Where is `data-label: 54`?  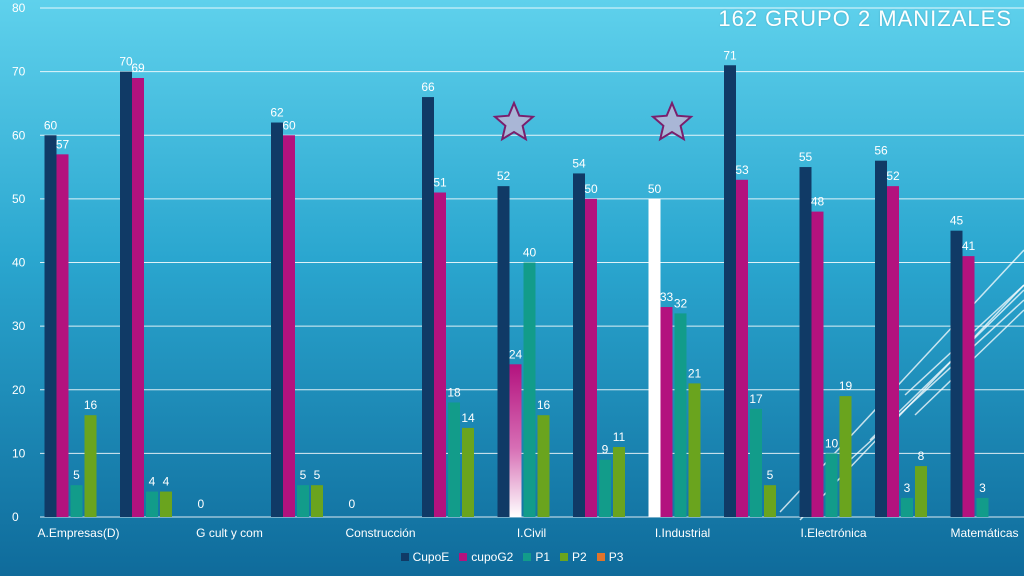
data-label: 54 is located at coordinates (579, 163).